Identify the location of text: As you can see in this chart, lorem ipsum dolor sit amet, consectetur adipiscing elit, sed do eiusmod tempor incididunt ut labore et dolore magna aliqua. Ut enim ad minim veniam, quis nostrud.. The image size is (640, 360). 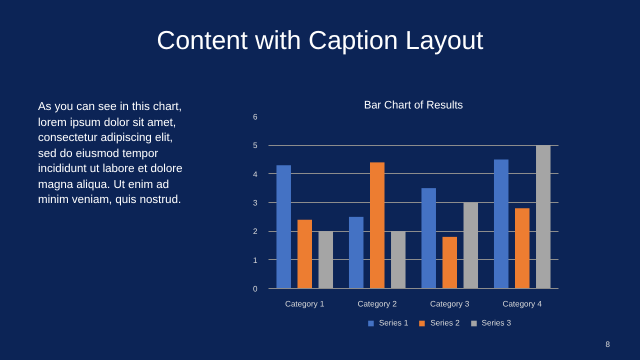
(110, 154).